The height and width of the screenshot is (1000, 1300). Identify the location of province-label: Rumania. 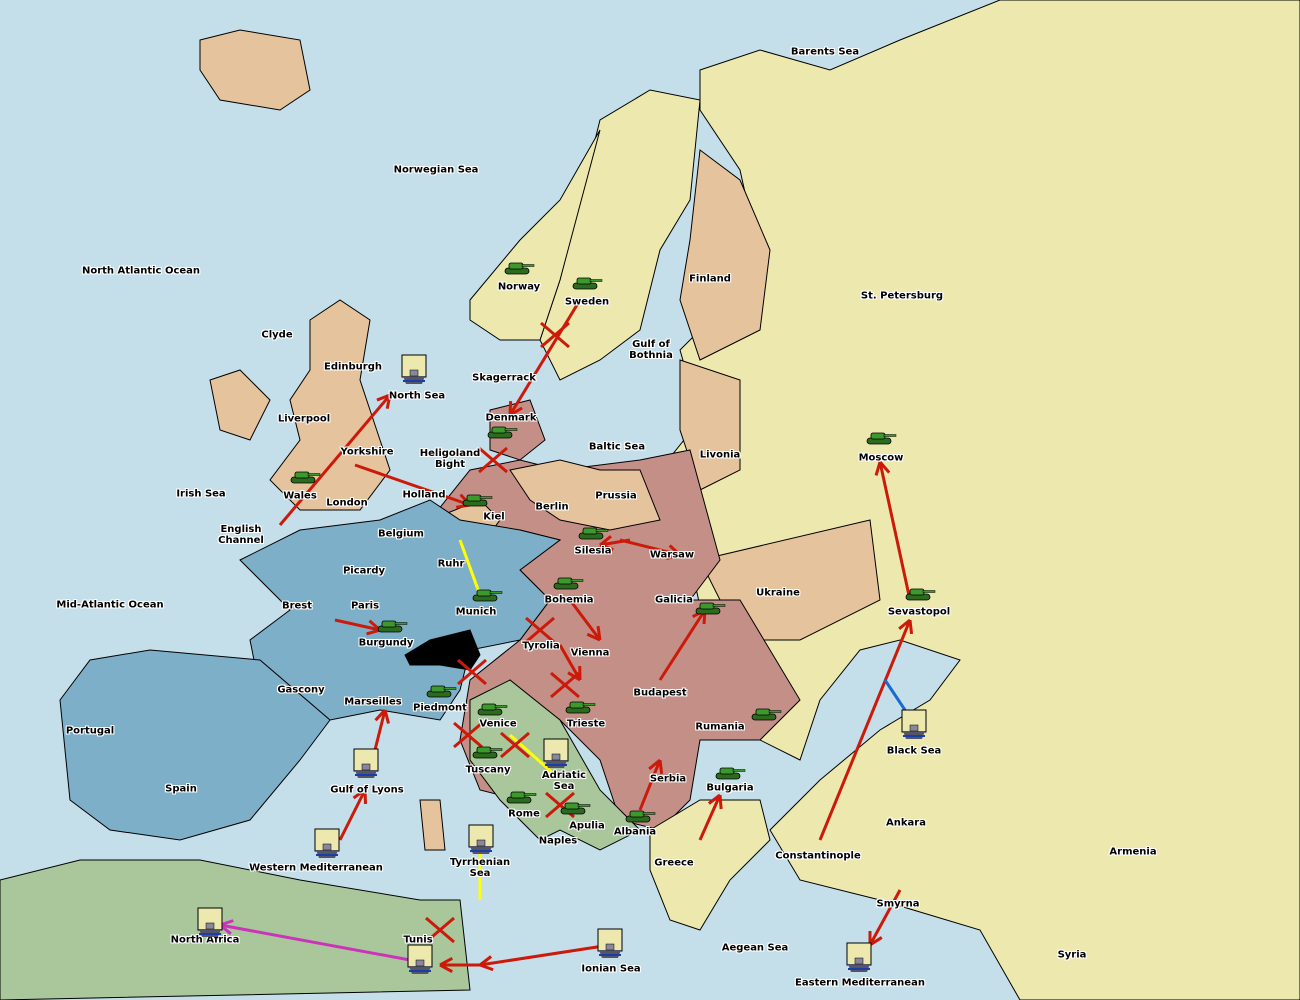
(720, 727).